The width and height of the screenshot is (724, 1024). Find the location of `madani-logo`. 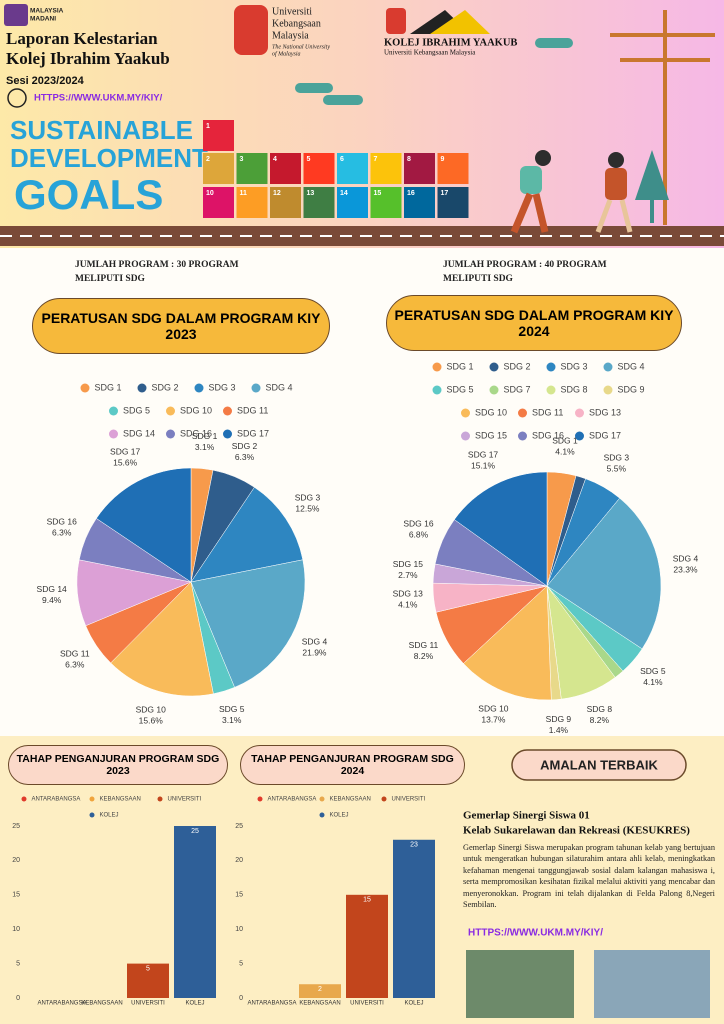

madani-logo is located at coordinates (16, 15).